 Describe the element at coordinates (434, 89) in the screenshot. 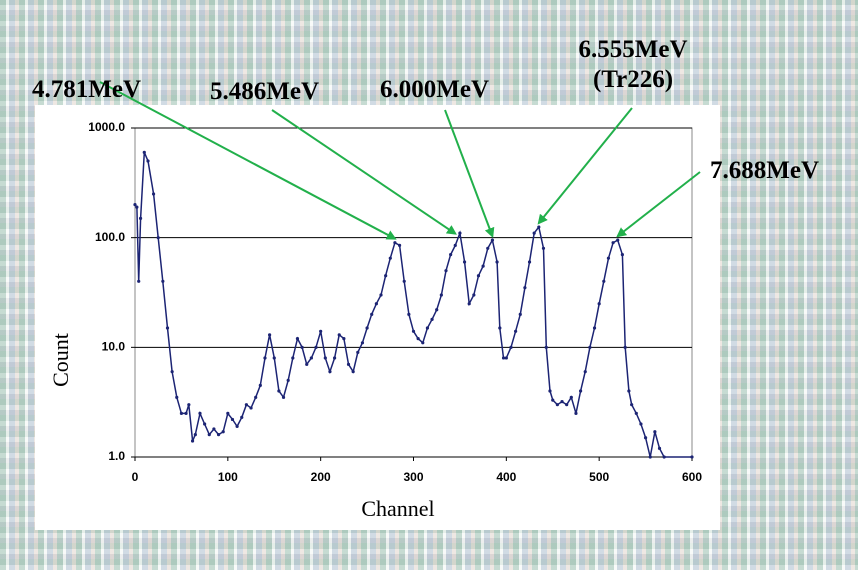

I see `annotation-text: 6.000MeV` at that location.